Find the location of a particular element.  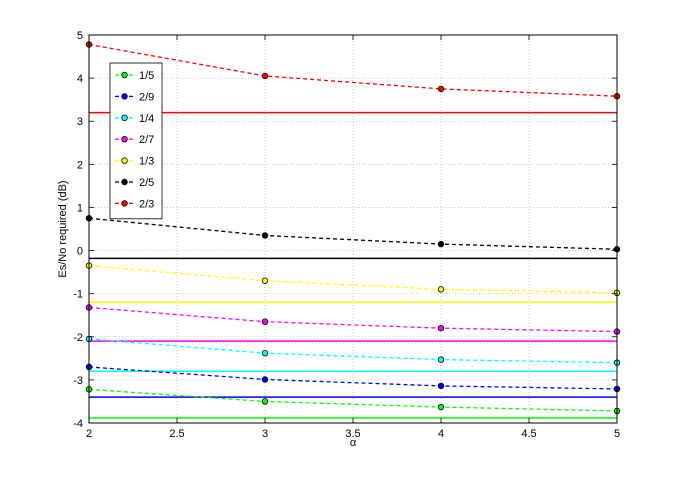

x-tick-label: 4.5 is located at coordinates (528, 434).